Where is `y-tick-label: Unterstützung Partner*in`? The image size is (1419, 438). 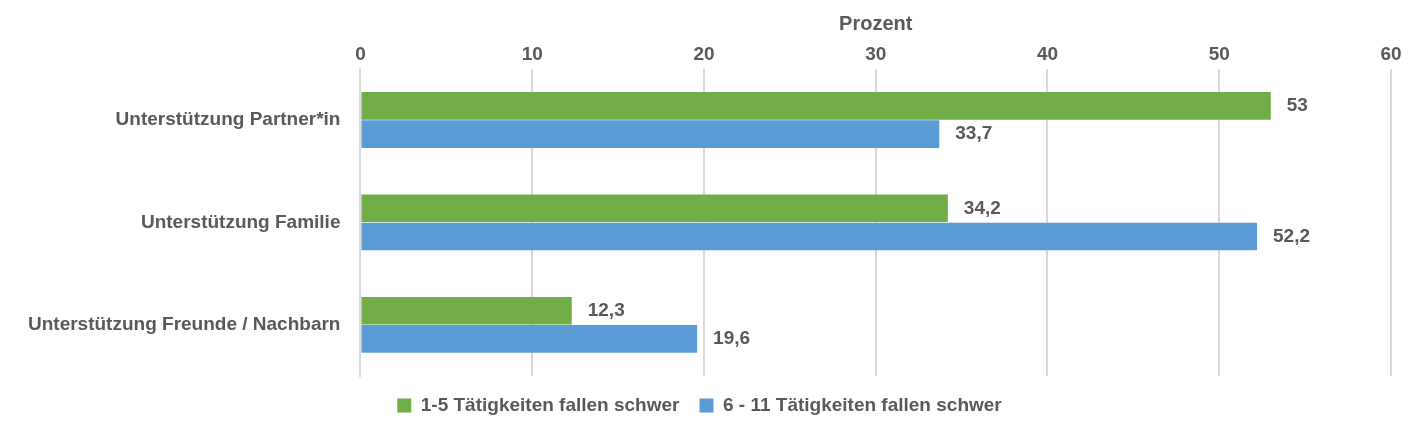
y-tick-label: Unterstützung Partner*in is located at coordinates (228, 119).